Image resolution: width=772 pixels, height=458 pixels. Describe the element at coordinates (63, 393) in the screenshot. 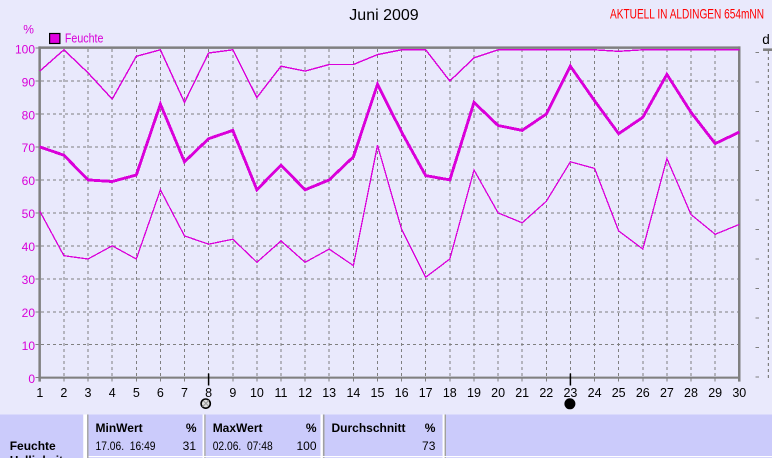

I see `svg-text: 2` at that location.